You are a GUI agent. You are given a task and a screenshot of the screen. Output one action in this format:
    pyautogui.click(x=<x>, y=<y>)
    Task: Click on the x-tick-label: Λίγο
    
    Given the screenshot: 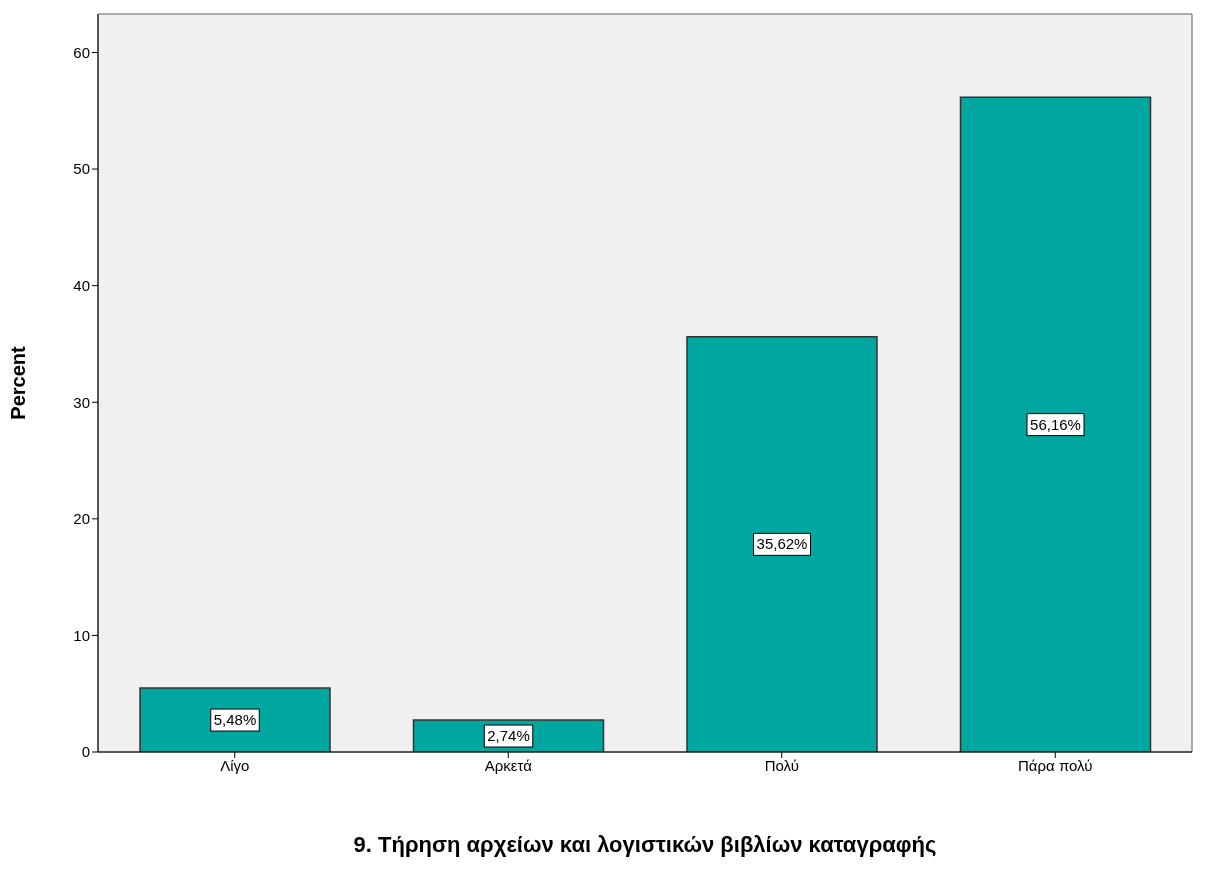 What is the action you would take?
    pyautogui.click(x=235, y=765)
    